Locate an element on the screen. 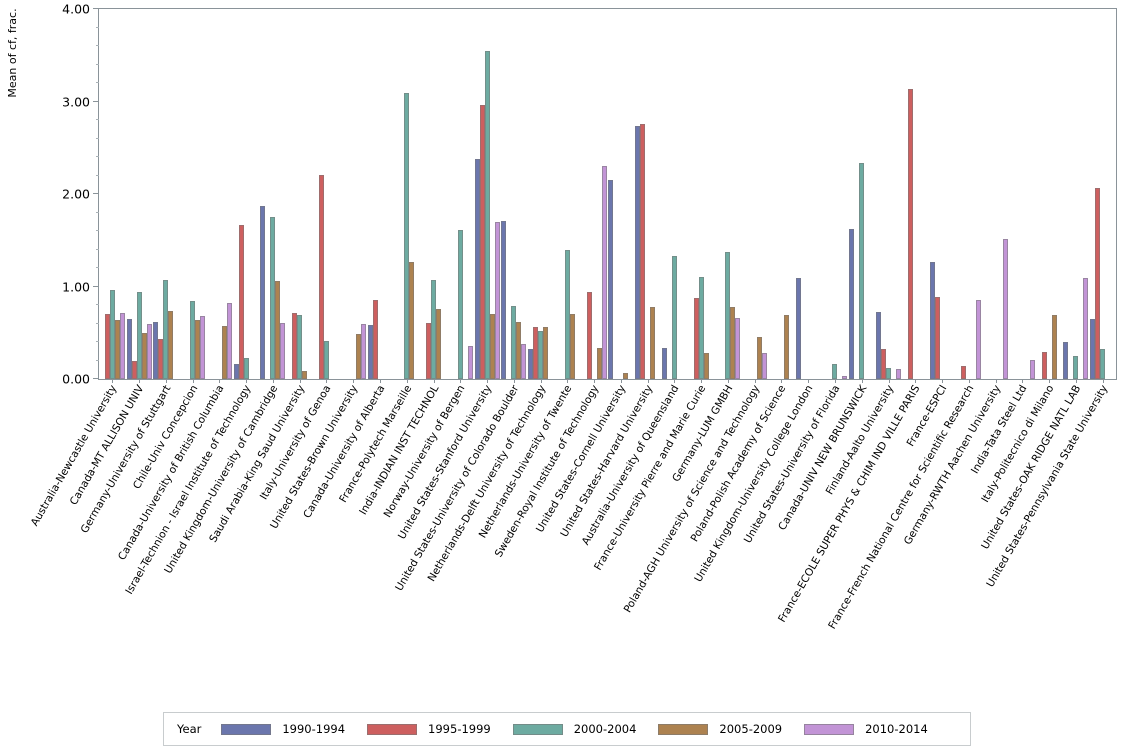 The width and height of the screenshot is (1134, 756). legend-entry: 2010-2014 is located at coordinates (866, 729).